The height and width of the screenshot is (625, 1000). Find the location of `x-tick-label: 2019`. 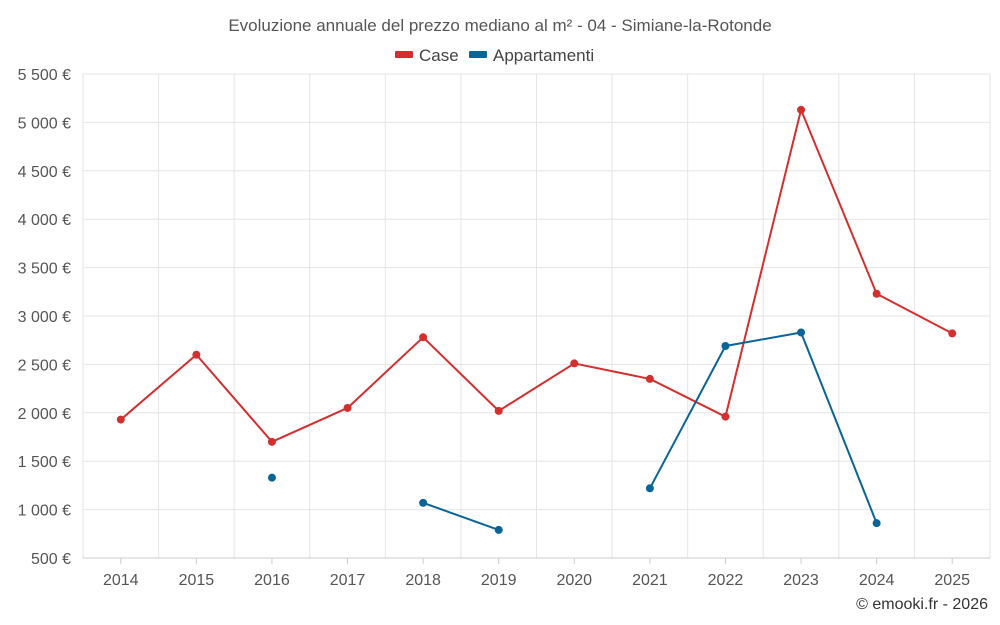

x-tick-label: 2019 is located at coordinates (499, 580).